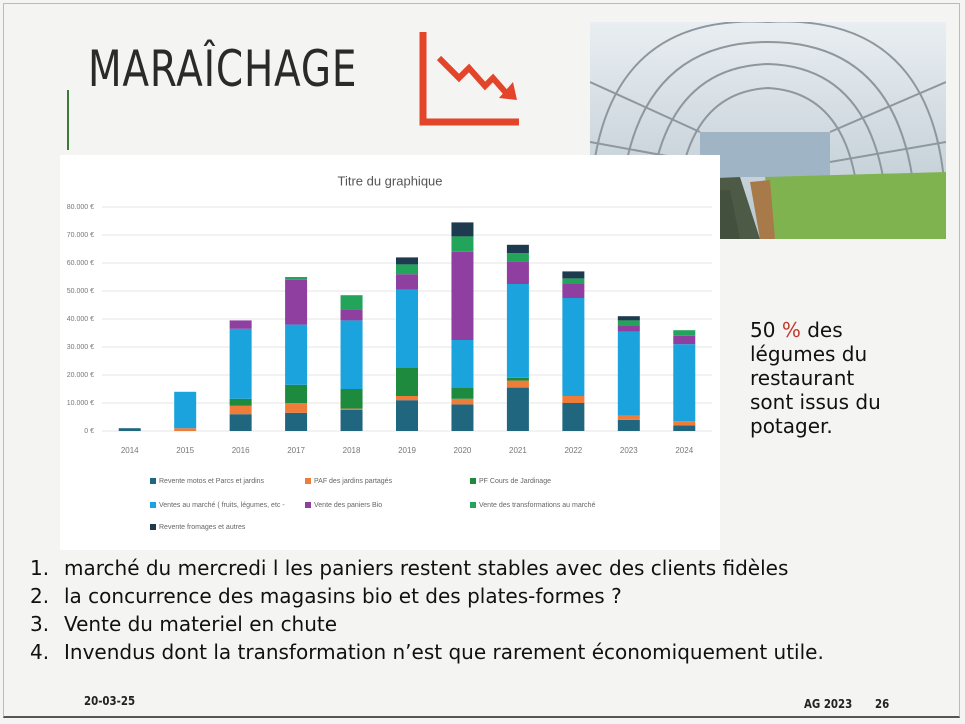 The image size is (965, 724). What do you see at coordinates (40, 596) in the screenshot?
I see `item-number: 2.` at bounding box center [40, 596].